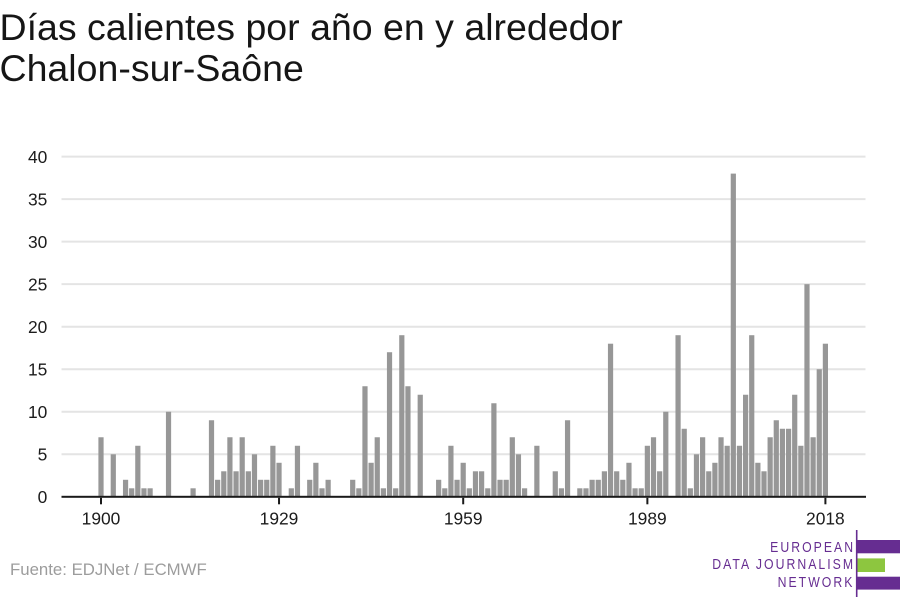 This screenshot has height=600, width=900. What do you see at coordinates (463, 519) in the screenshot?
I see `svg-text: 1959` at bounding box center [463, 519].